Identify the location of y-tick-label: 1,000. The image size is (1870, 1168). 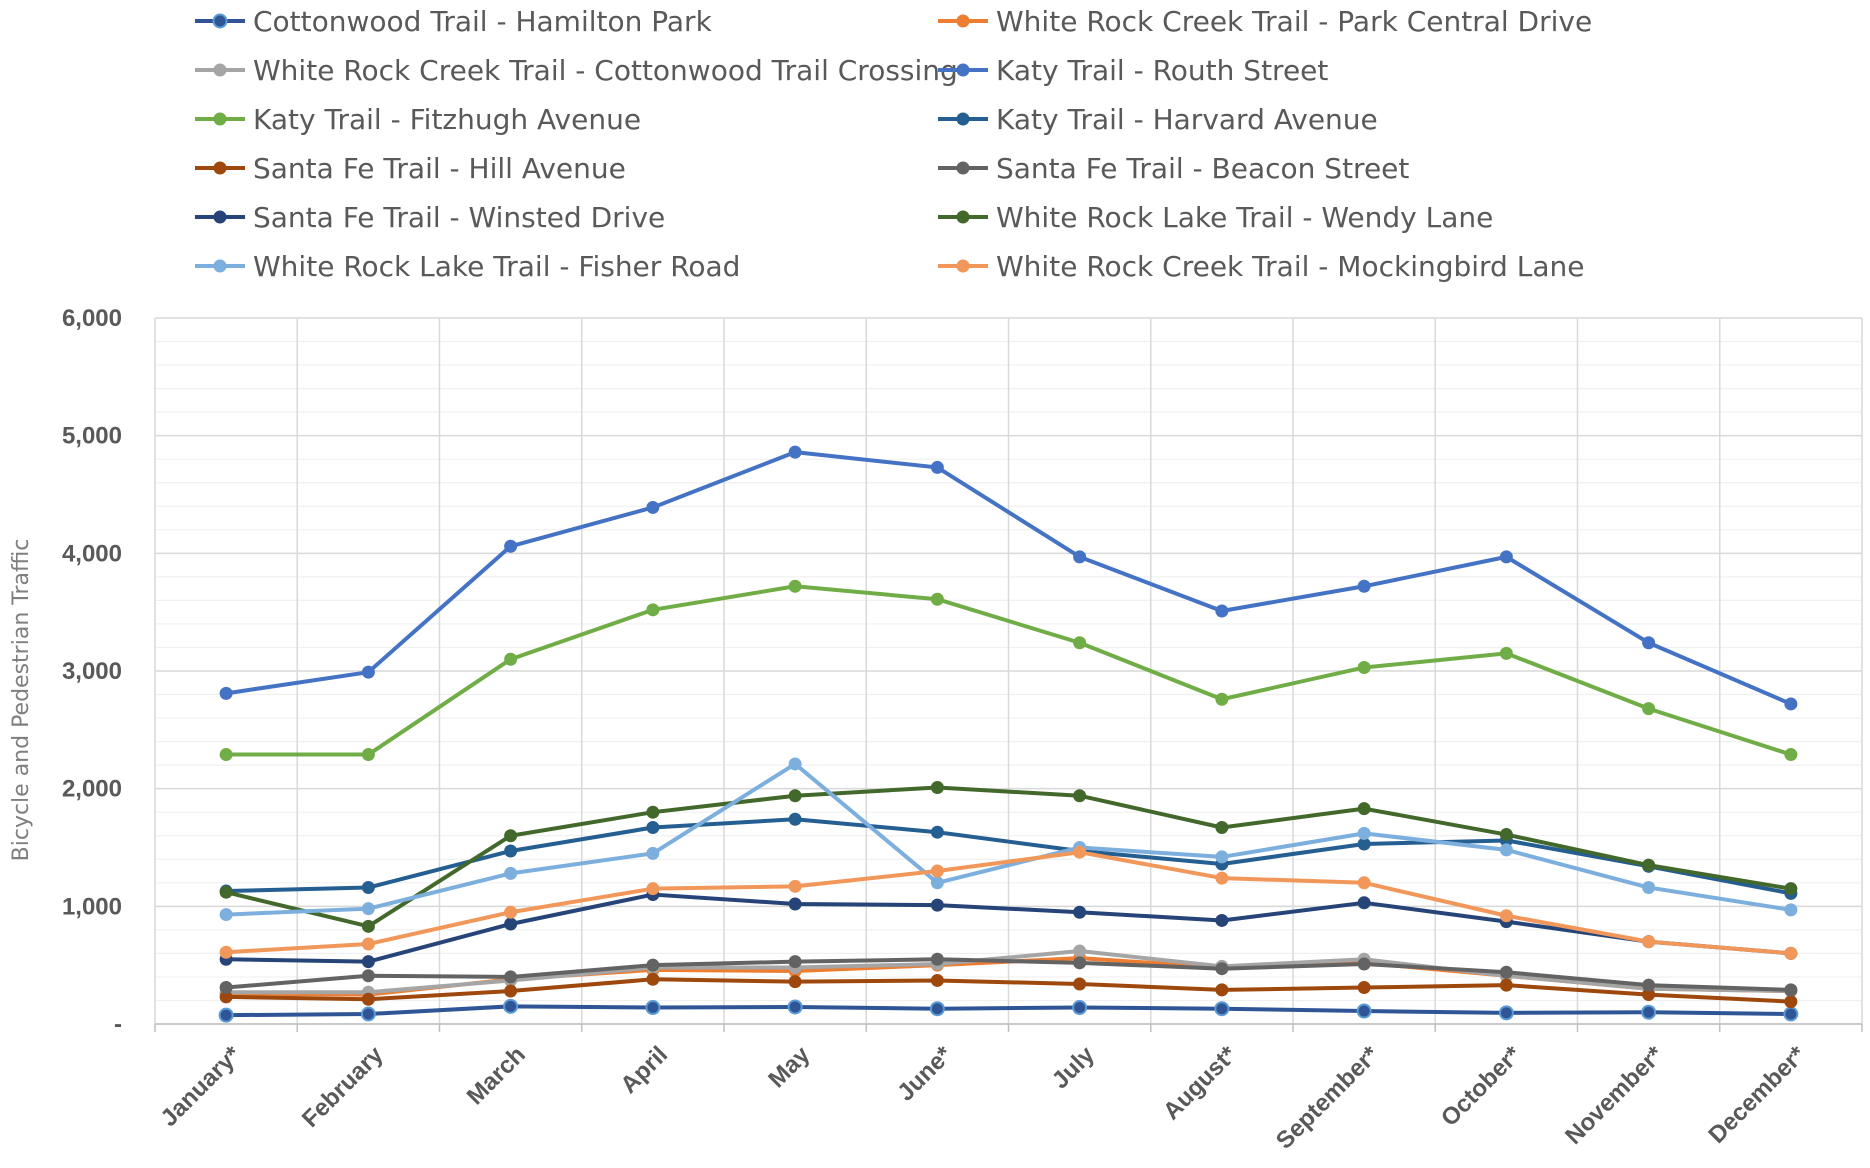
(92, 906).